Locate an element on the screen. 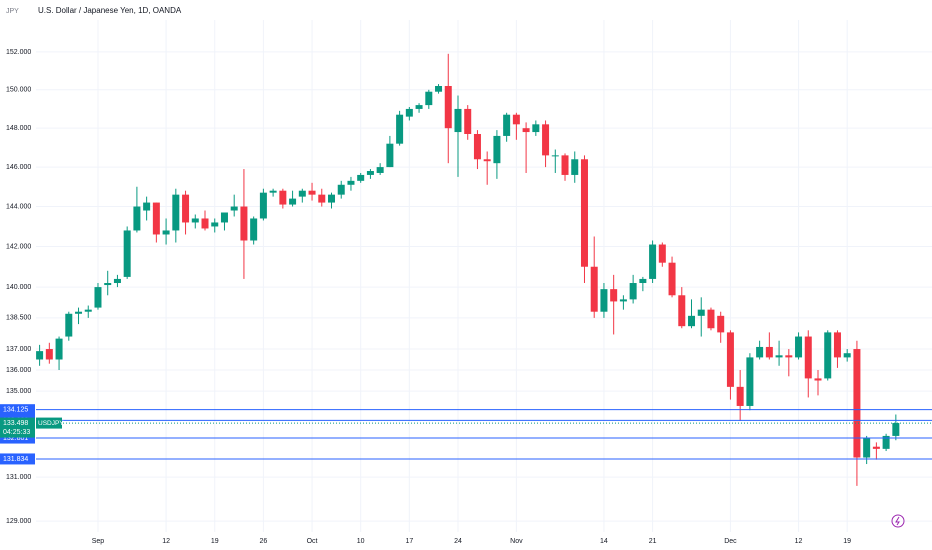 This screenshot has height=550, width=932. y-tick-label: 131.000 is located at coordinates (18, 477).